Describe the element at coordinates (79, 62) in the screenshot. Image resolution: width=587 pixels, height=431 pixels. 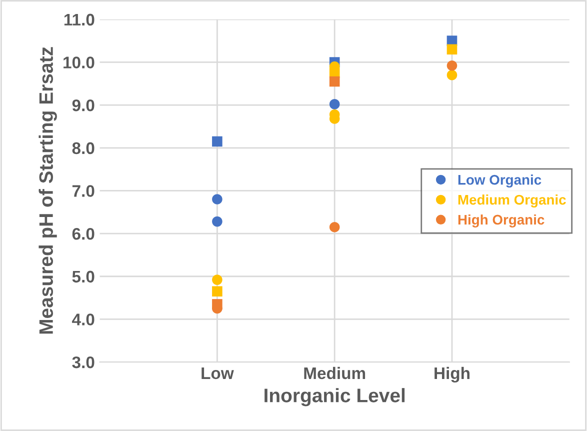
I see `y-tick-label: 10.0` at that location.